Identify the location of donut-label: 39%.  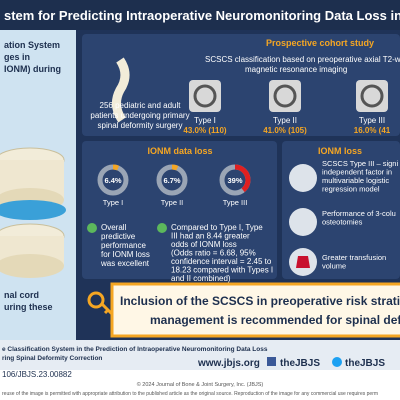
(234, 180).